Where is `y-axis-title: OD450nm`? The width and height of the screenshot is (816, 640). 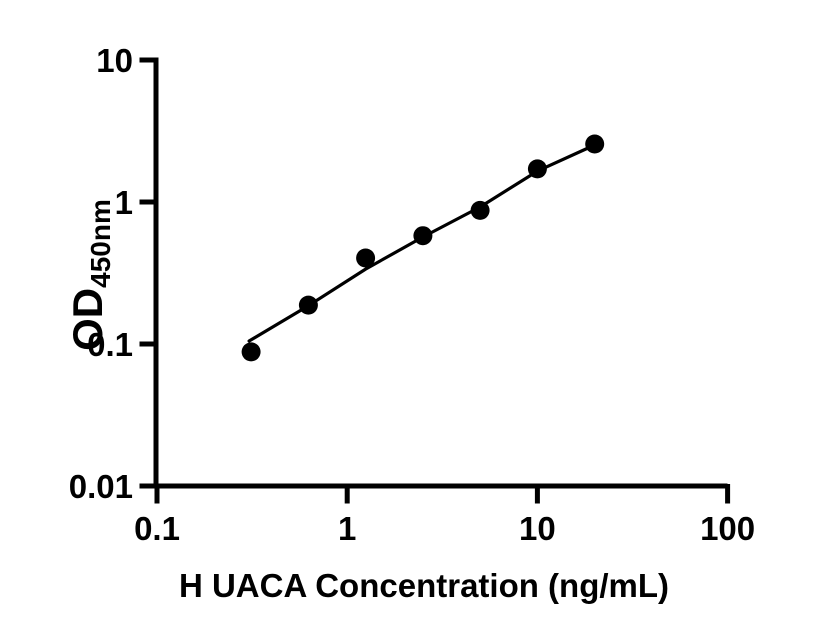 y-axis-title: OD450nm is located at coordinates (90, 275).